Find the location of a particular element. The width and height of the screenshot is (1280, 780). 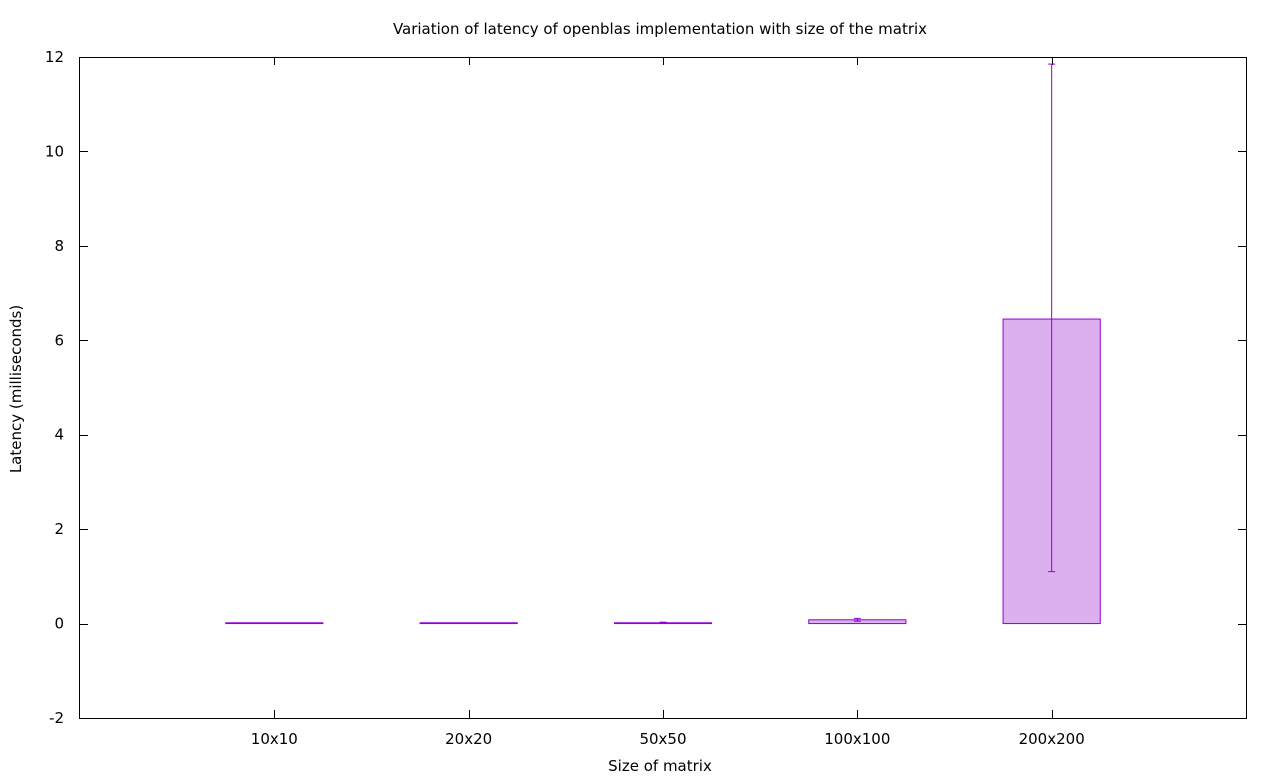

x-tick-label: 100x100 is located at coordinates (857, 739).